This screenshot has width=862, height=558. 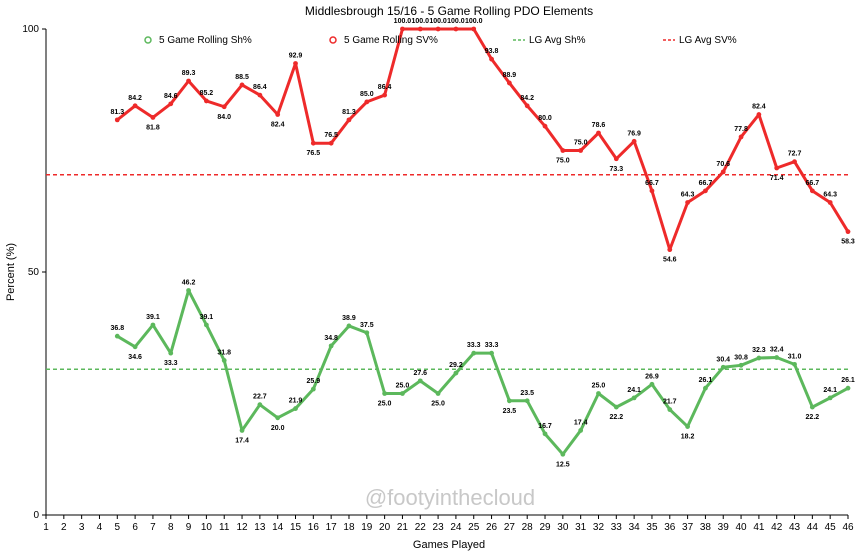 What do you see at coordinates (563, 527) in the screenshot?
I see `x-tick-label: 30` at bounding box center [563, 527].